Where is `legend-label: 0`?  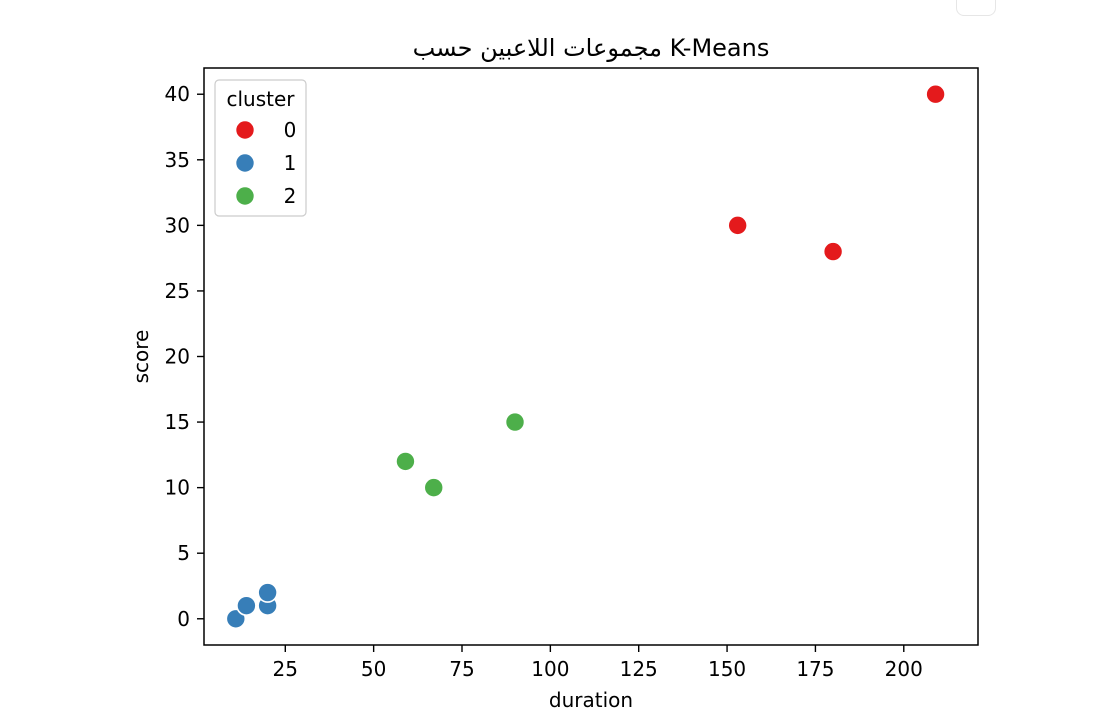 legend-label: 0 is located at coordinates (290, 130).